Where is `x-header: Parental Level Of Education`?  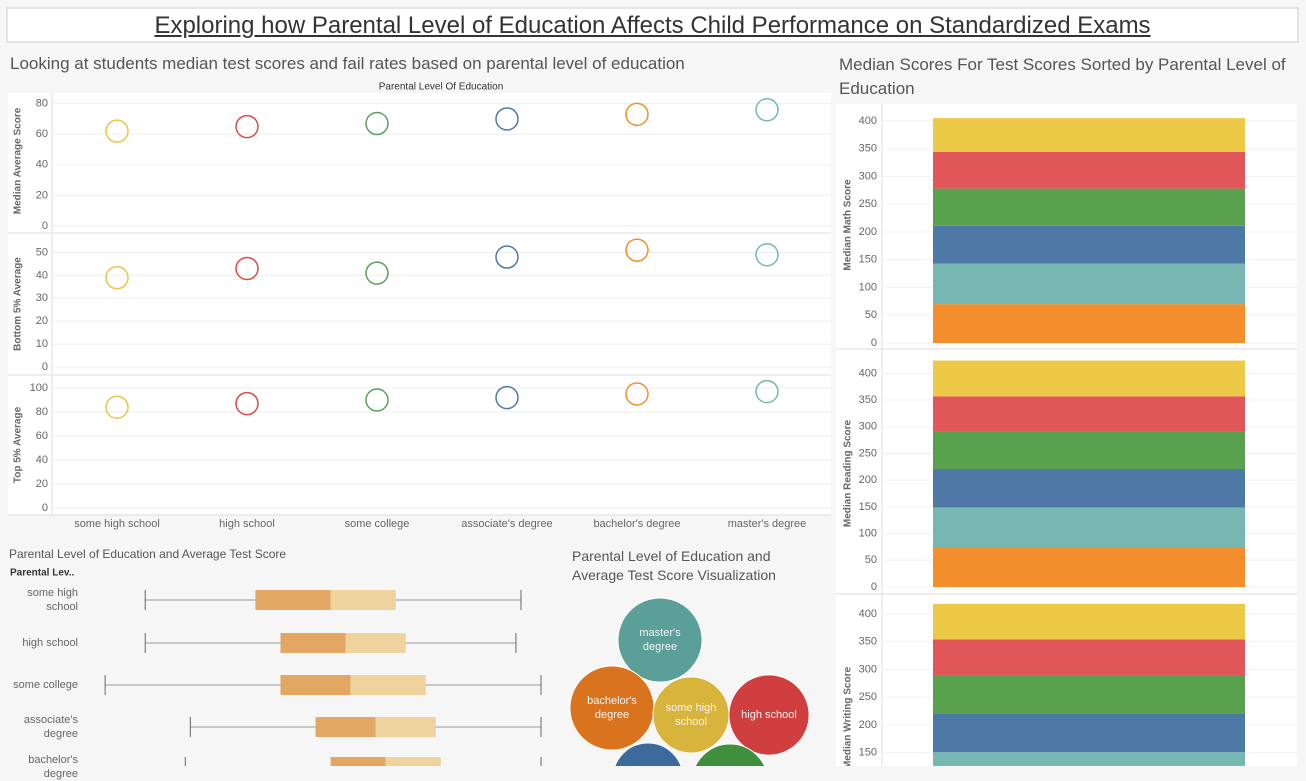
x-header: Parental Level Of Education is located at coordinates (441, 87).